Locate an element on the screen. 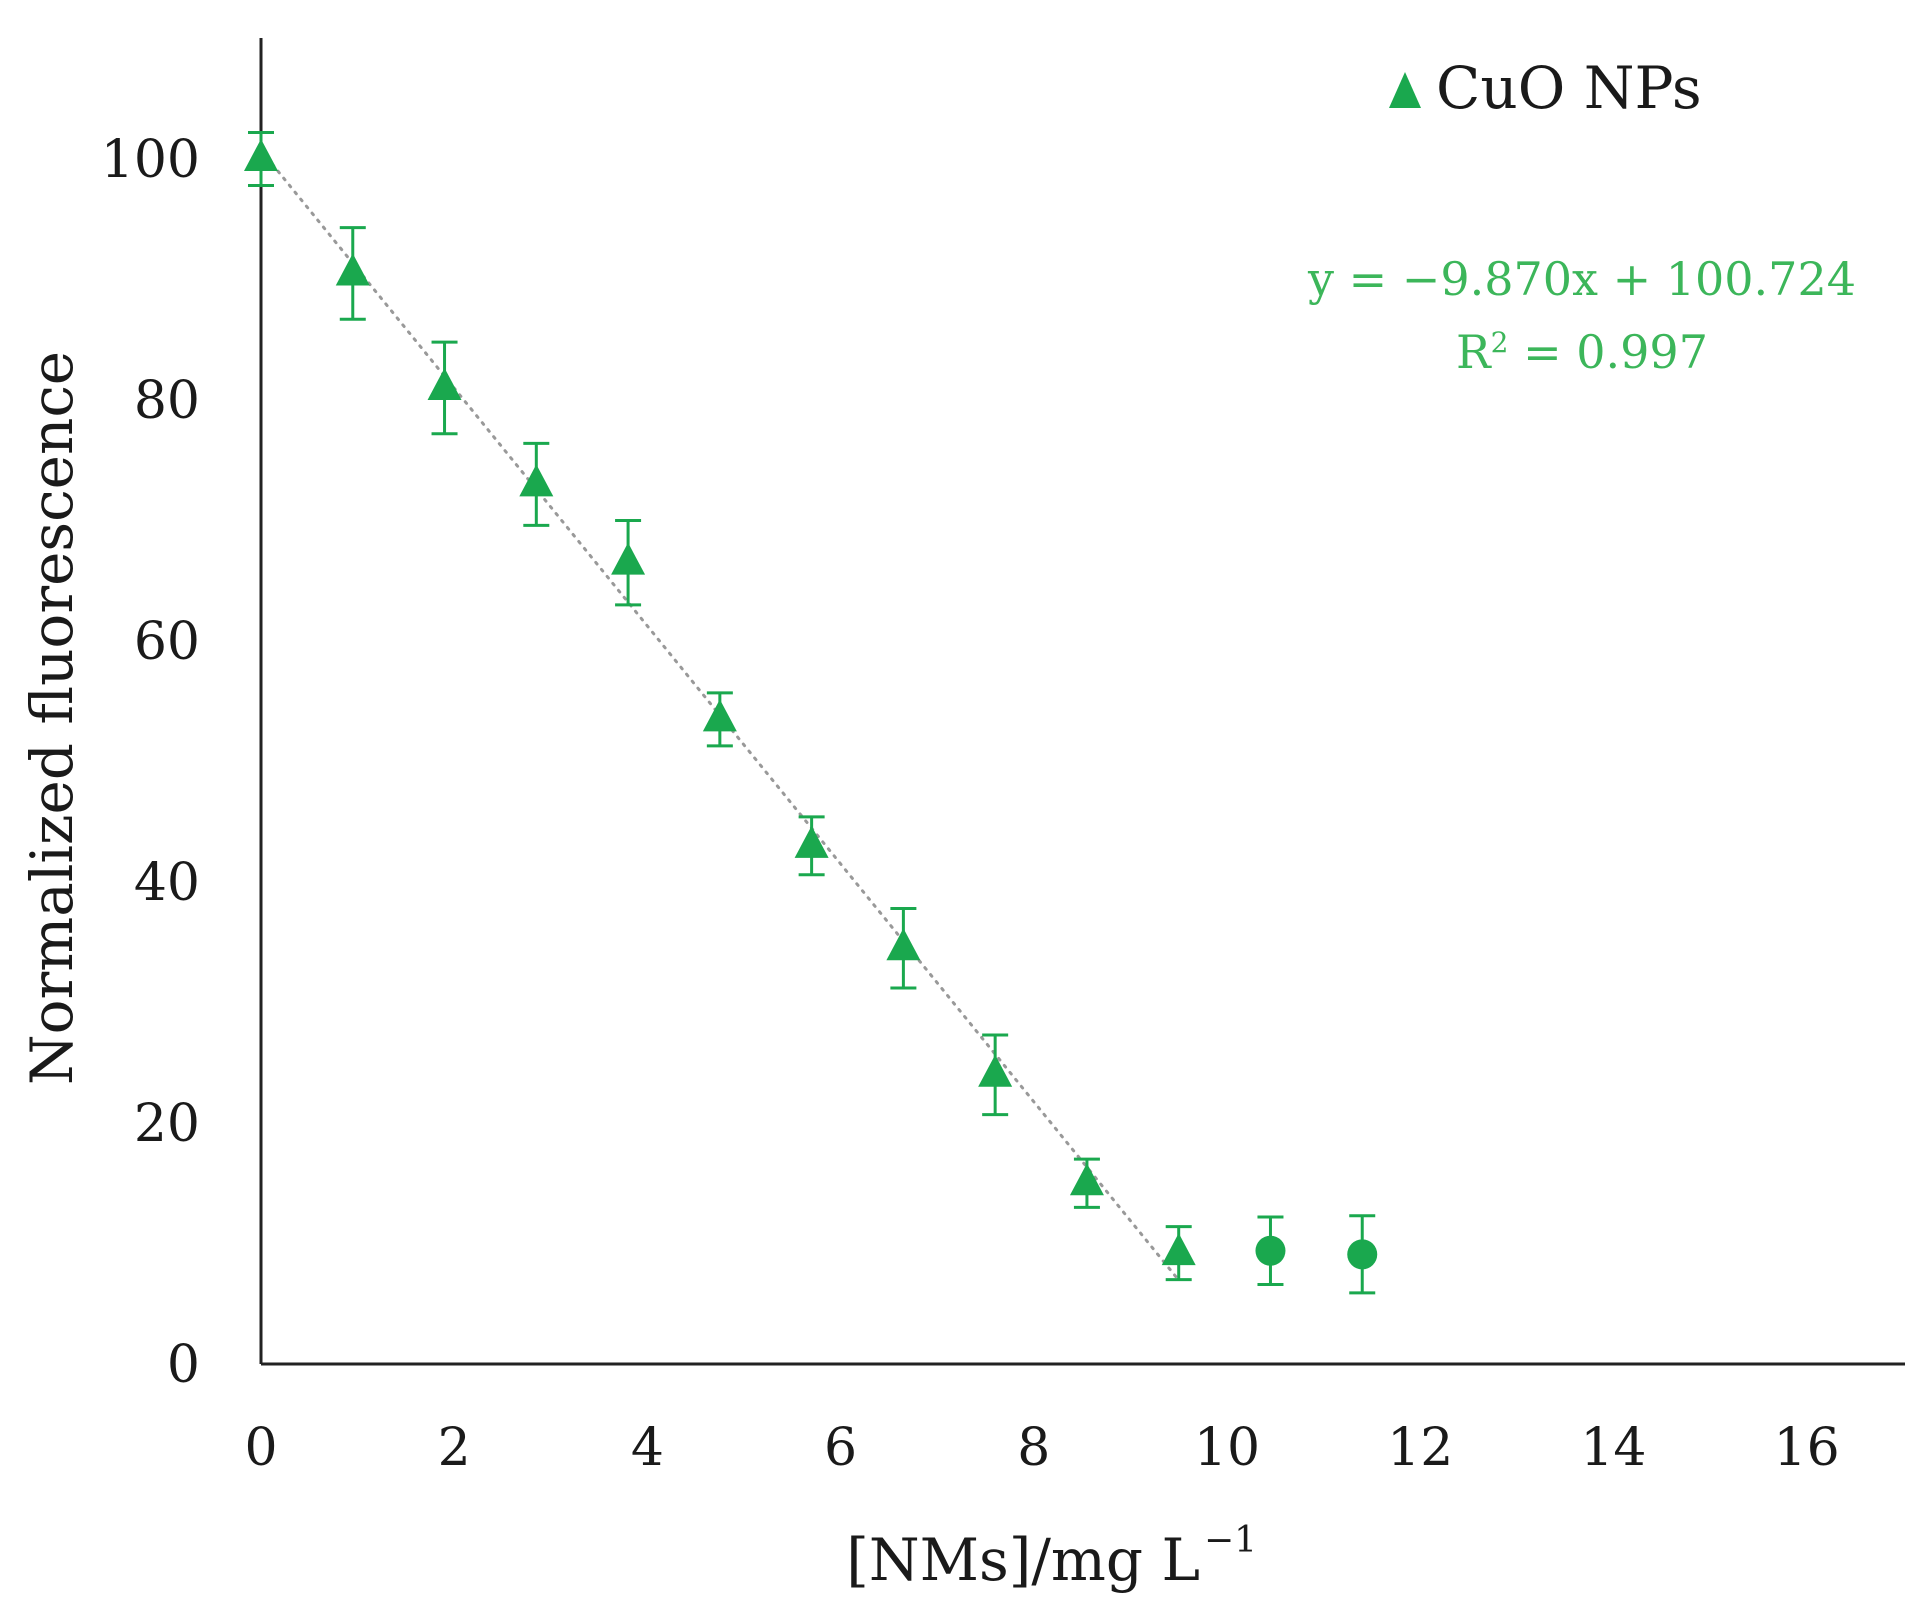  equation-label: y = −9.870x + 100.724 is located at coordinates (1581, 279).